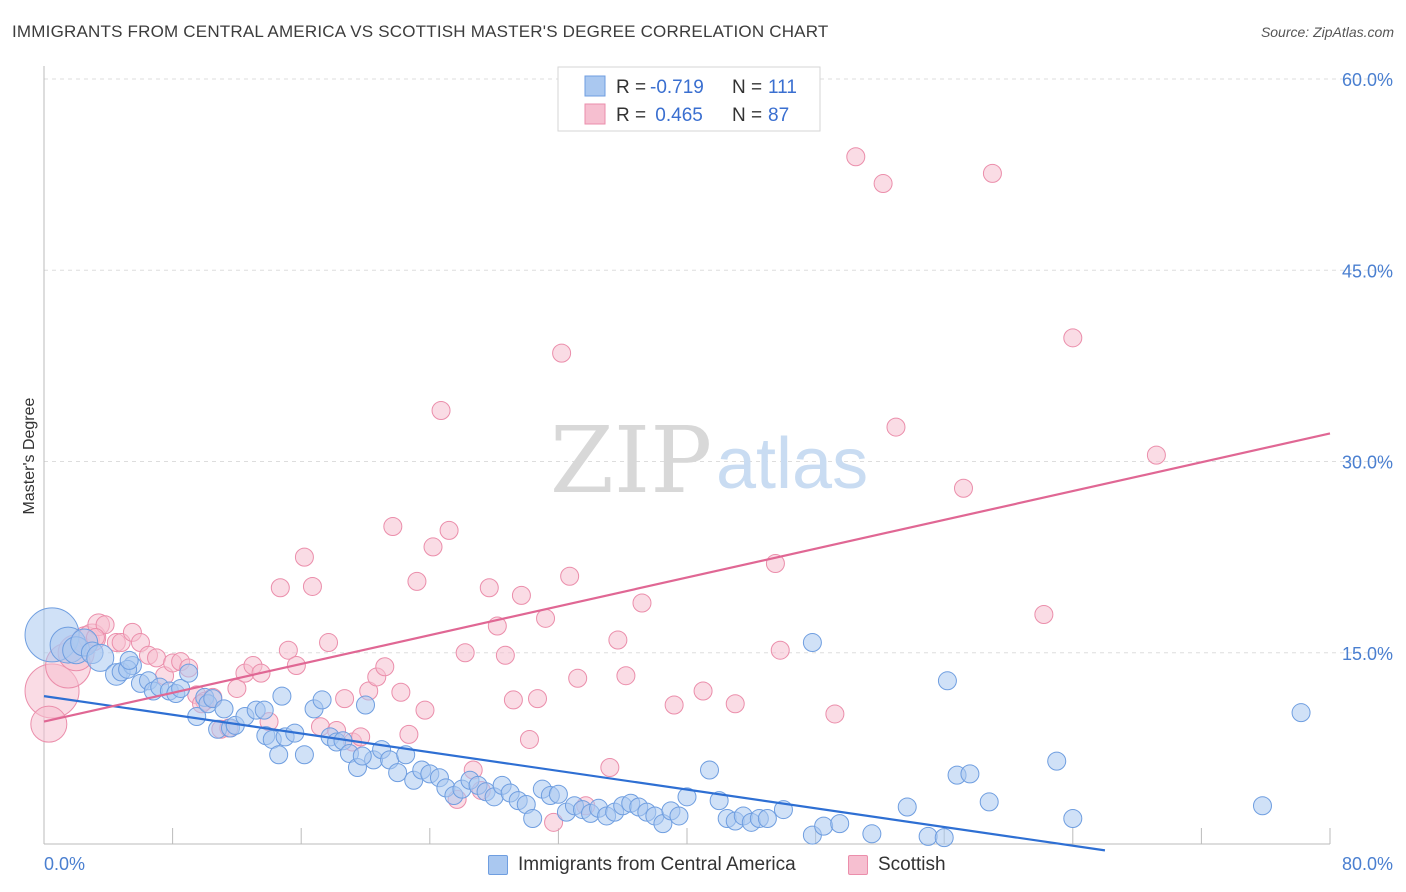  I want to click on y-tick-label-2: 45.0%, so click(1367, 271).